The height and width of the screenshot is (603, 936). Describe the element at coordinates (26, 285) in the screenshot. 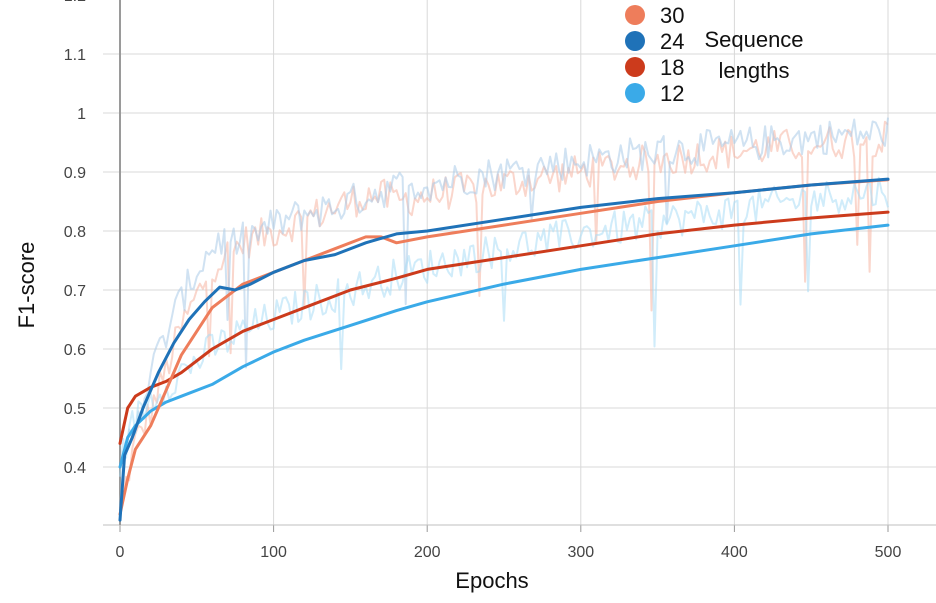

I see `y-axis-label: F1-score` at that location.